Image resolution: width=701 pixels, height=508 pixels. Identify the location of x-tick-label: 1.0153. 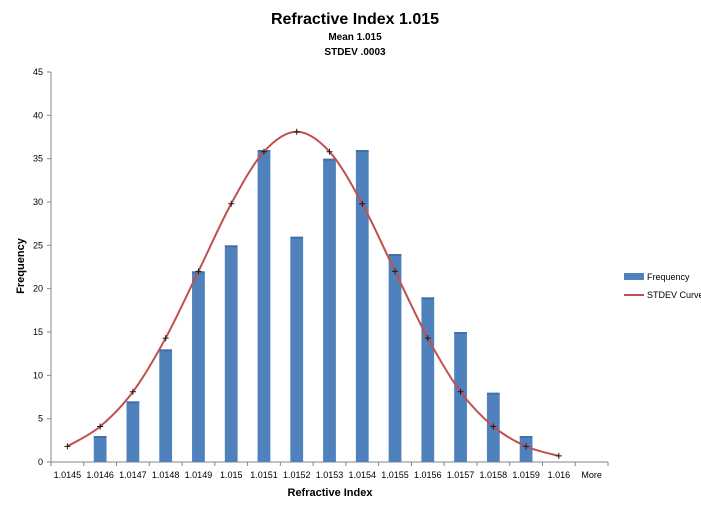
(330, 475).